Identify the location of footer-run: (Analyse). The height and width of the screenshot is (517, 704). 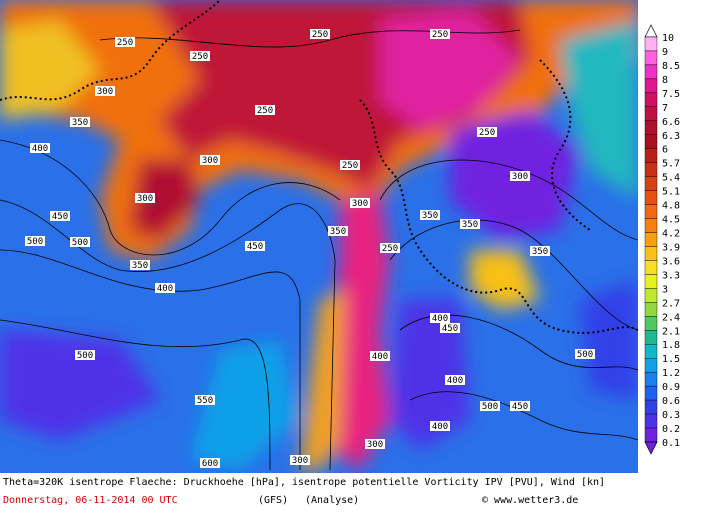
(332, 500).